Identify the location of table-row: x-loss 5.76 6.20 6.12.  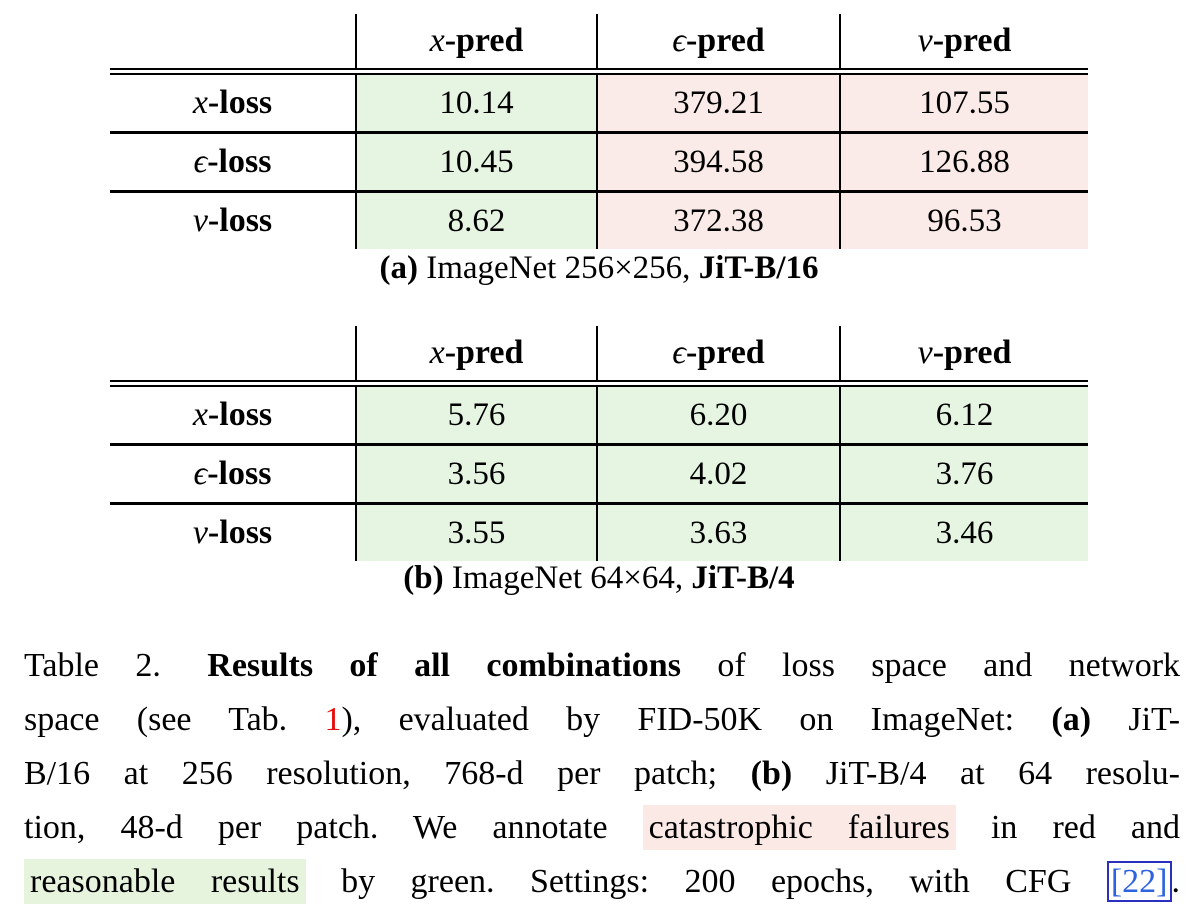
(599, 414).